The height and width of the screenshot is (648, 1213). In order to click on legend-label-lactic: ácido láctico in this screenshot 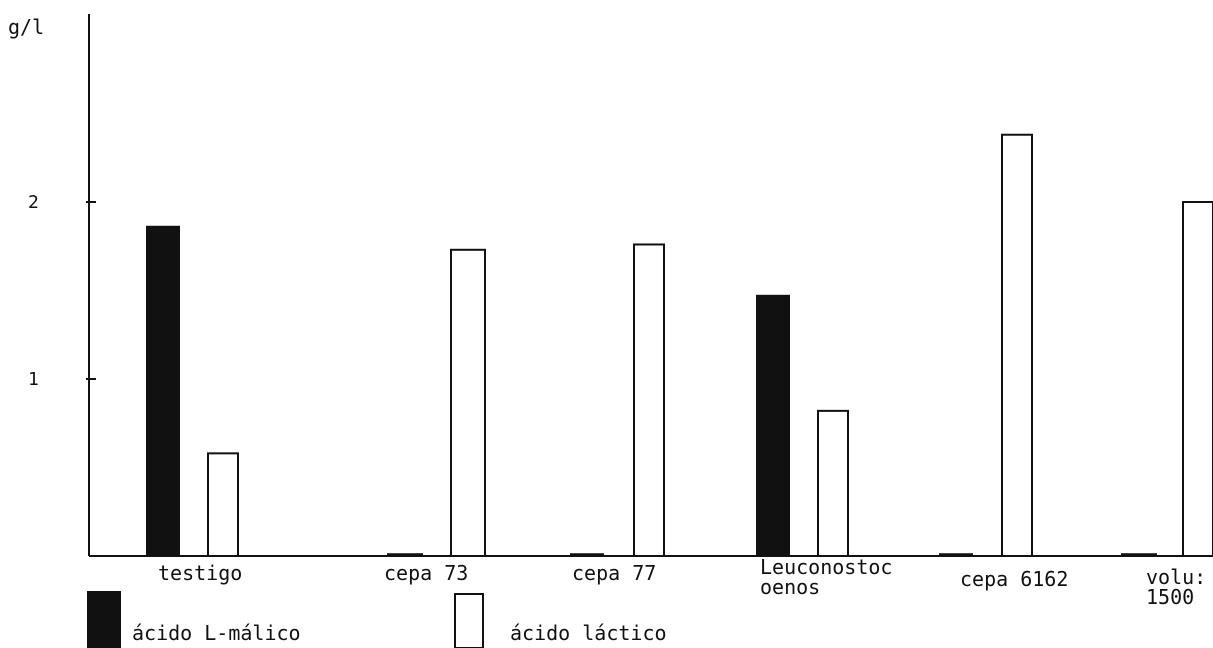, I will do `click(588, 633)`.